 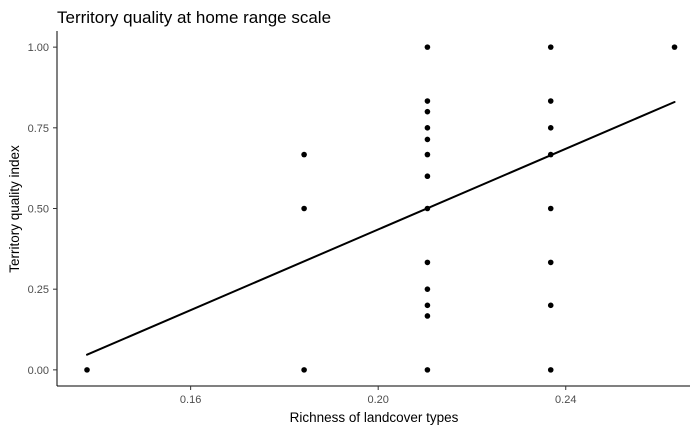 I want to click on y-tick-label: 0.00, so click(x=38, y=371).